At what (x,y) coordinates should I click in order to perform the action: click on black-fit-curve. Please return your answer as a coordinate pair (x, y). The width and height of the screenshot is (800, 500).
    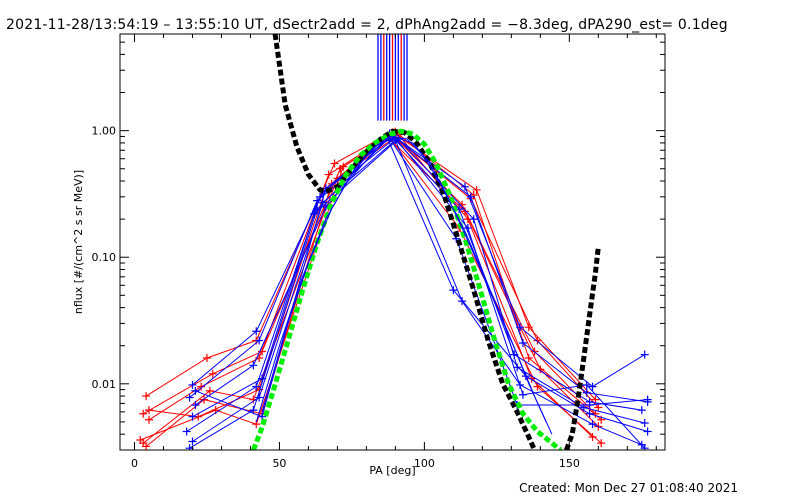
    Looking at the image, I should click on (582, 348).